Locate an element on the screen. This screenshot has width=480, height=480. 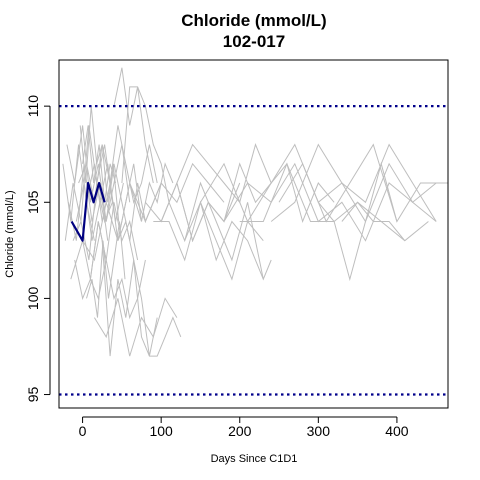
x-axis-label: Days Since C1D1 is located at coordinates (254, 459).